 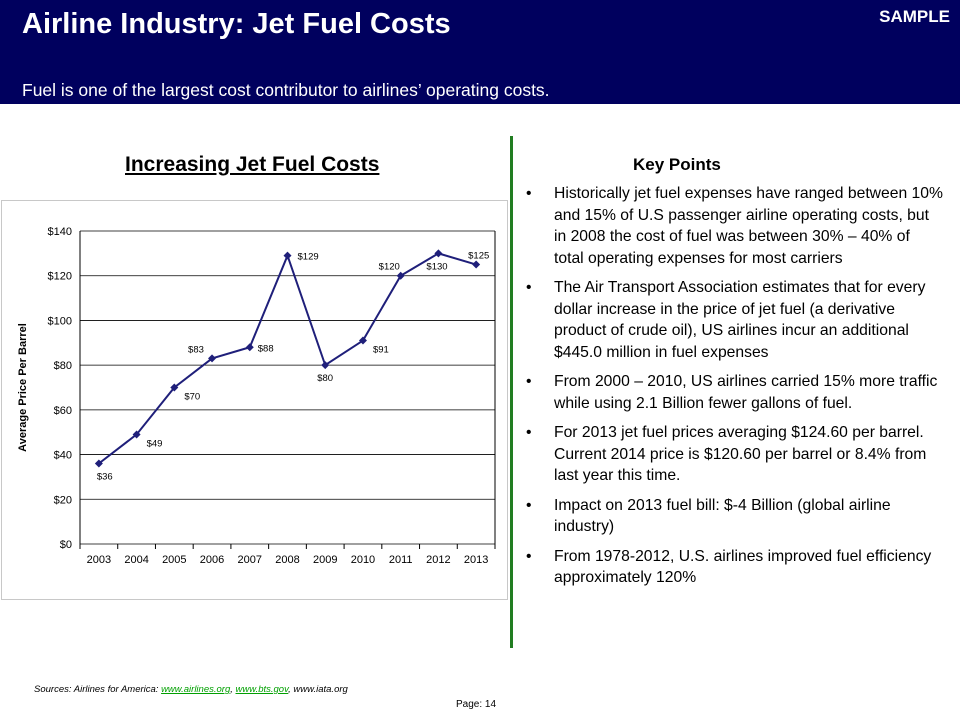 What do you see at coordinates (66, 545) in the screenshot?
I see `y-tick-label: $0` at bounding box center [66, 545].